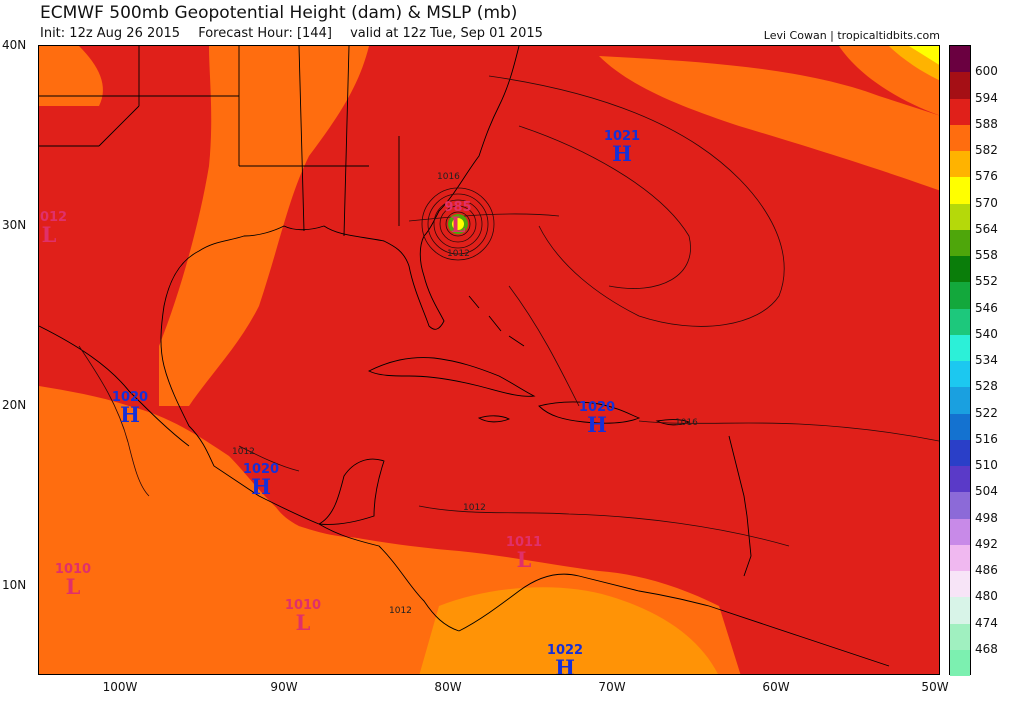  What do you see at coordinates (935, 687) in the screenshot?
I see `lon-label: 50W` at bounding box center [935, 687].